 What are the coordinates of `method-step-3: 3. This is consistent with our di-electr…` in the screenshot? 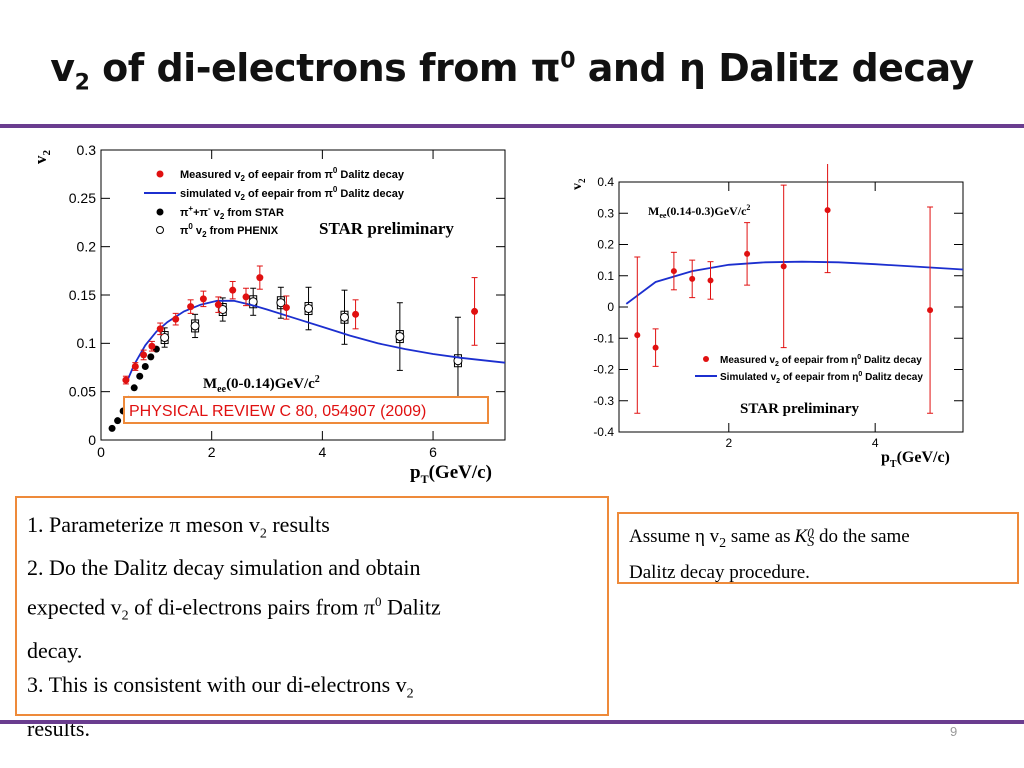 It's located at (220, 687).